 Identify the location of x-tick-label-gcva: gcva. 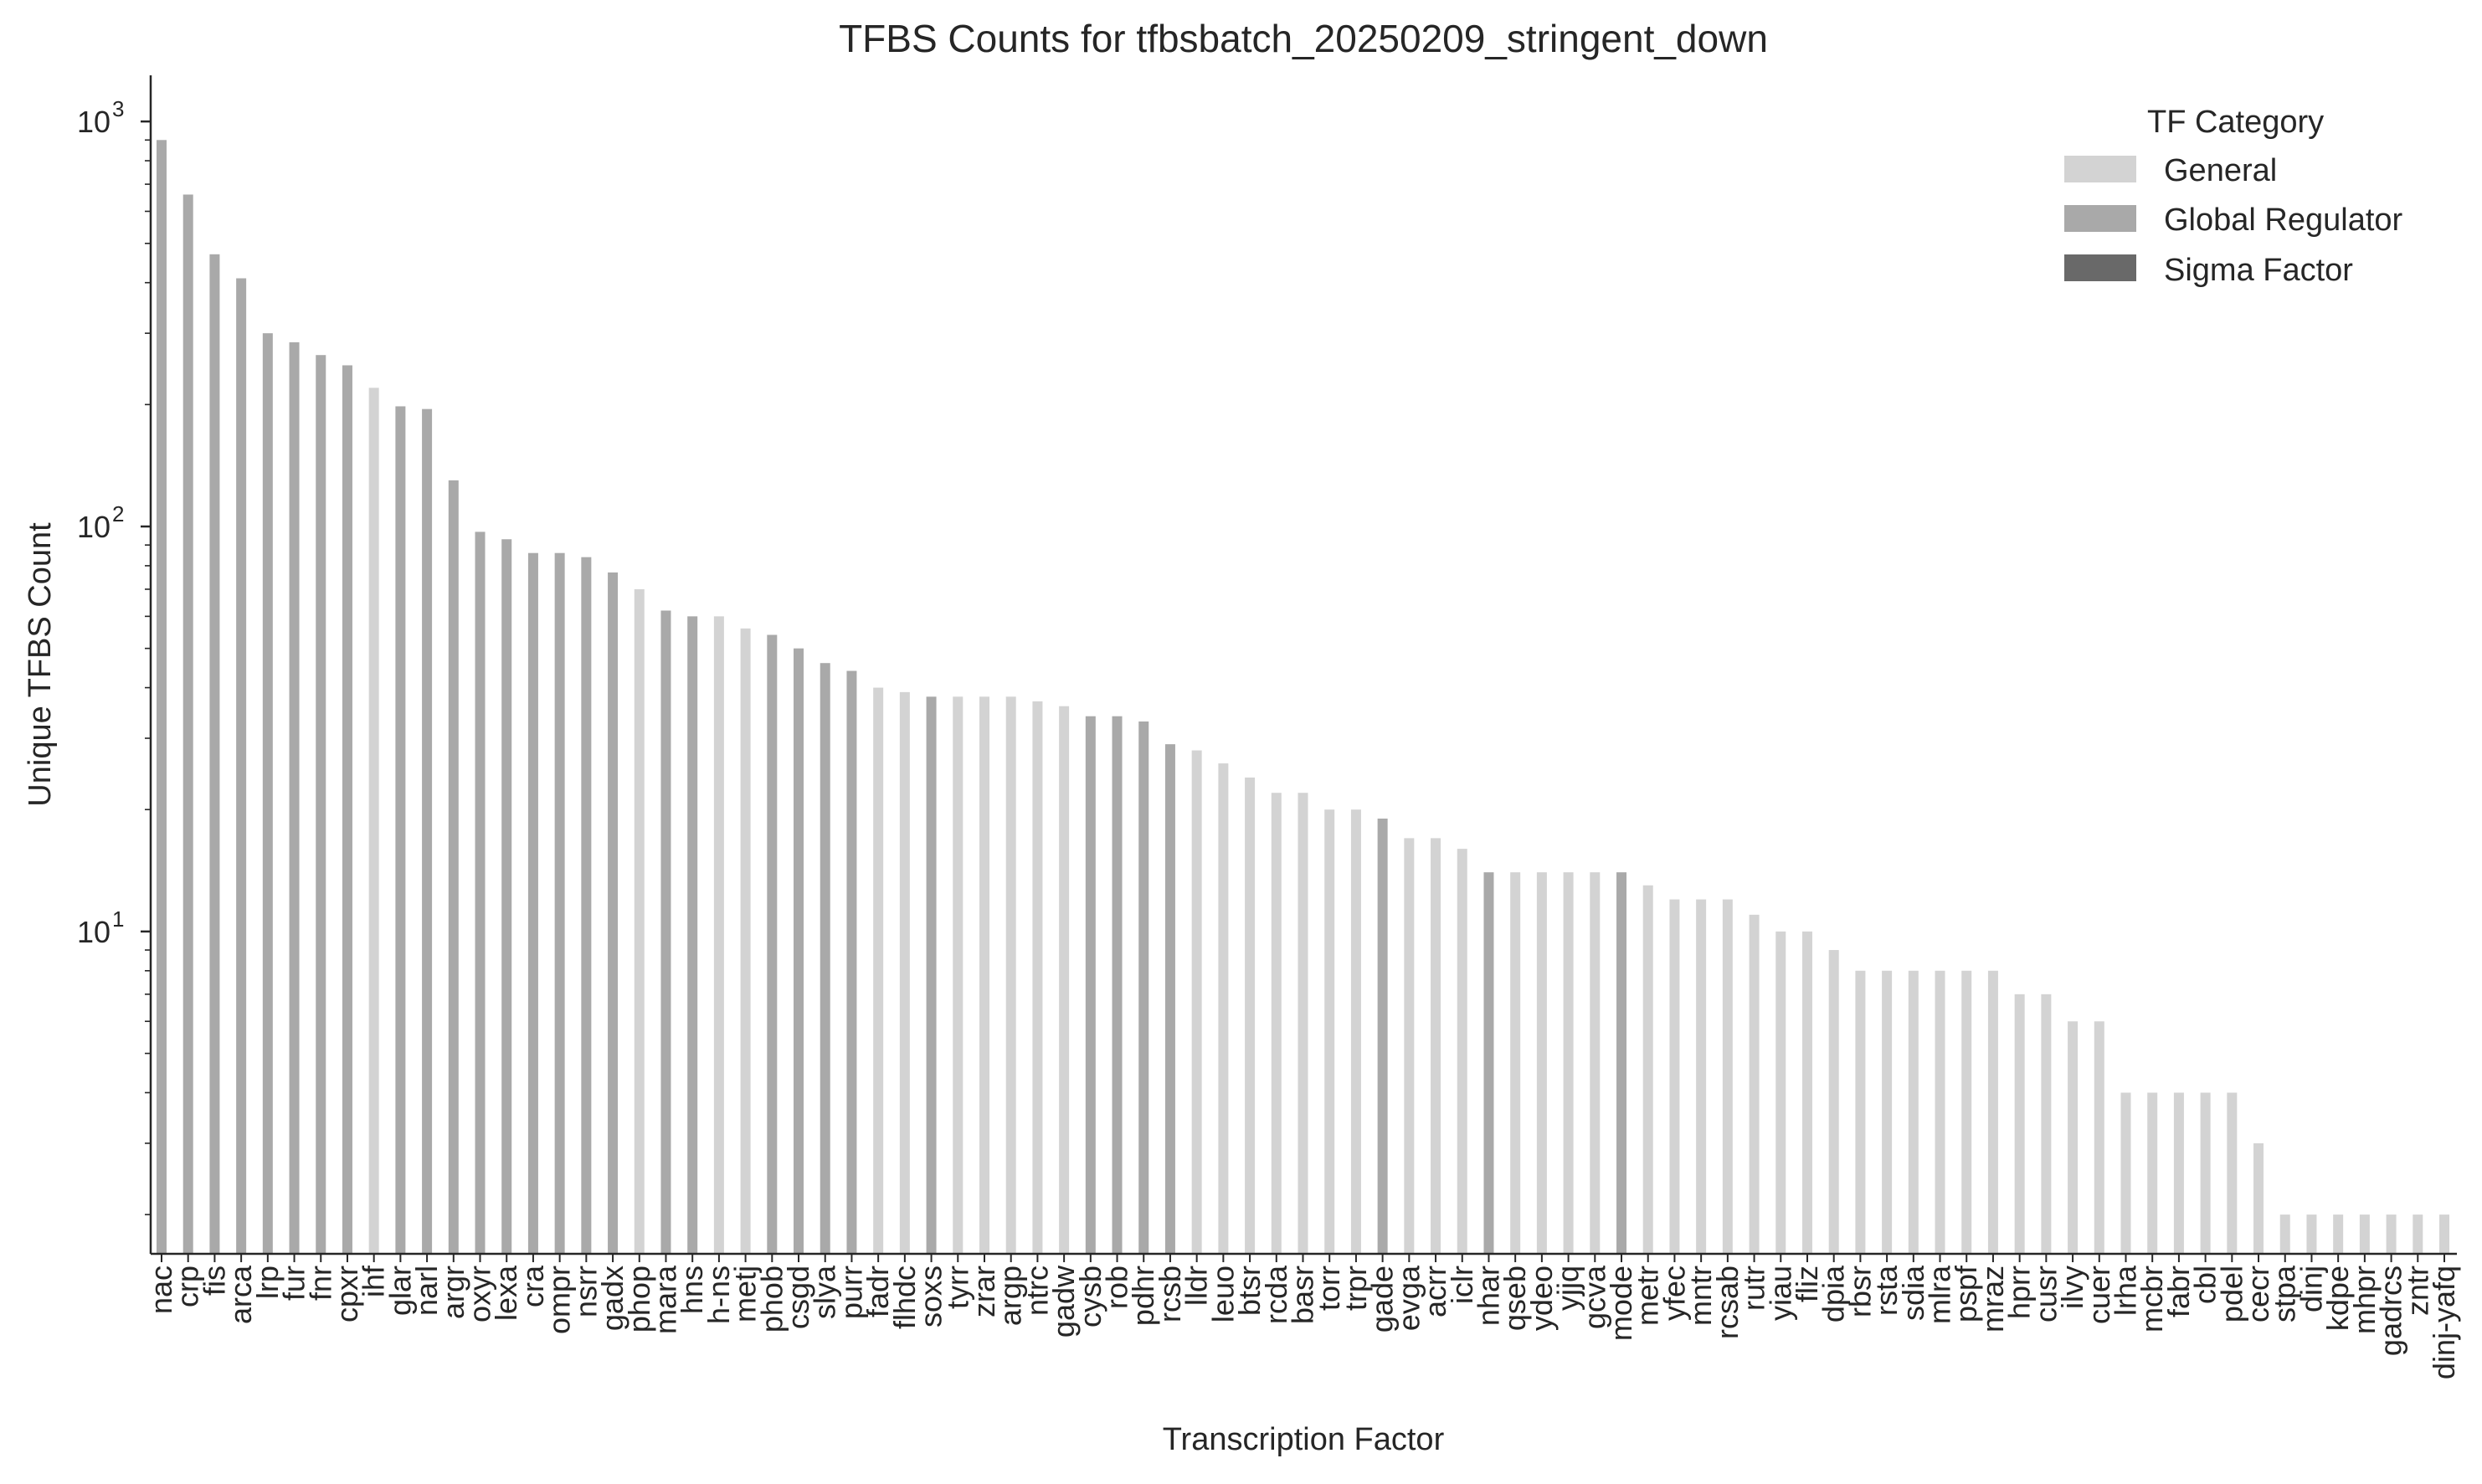
(1594, 1297).